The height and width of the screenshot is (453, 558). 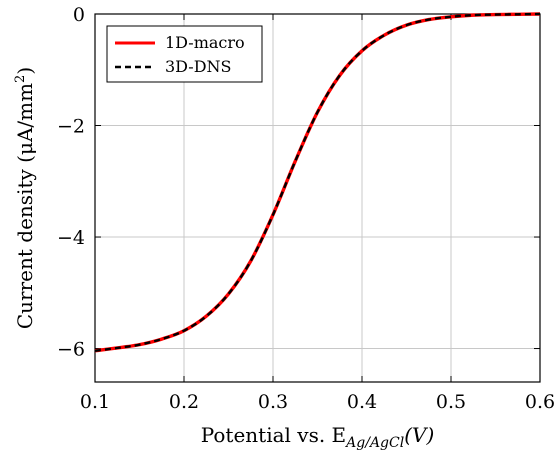 What do you see at coordinates (273, 402) in the screenshot?
I see `x-tick-label: 0.3` at bounding box center [273, 402].